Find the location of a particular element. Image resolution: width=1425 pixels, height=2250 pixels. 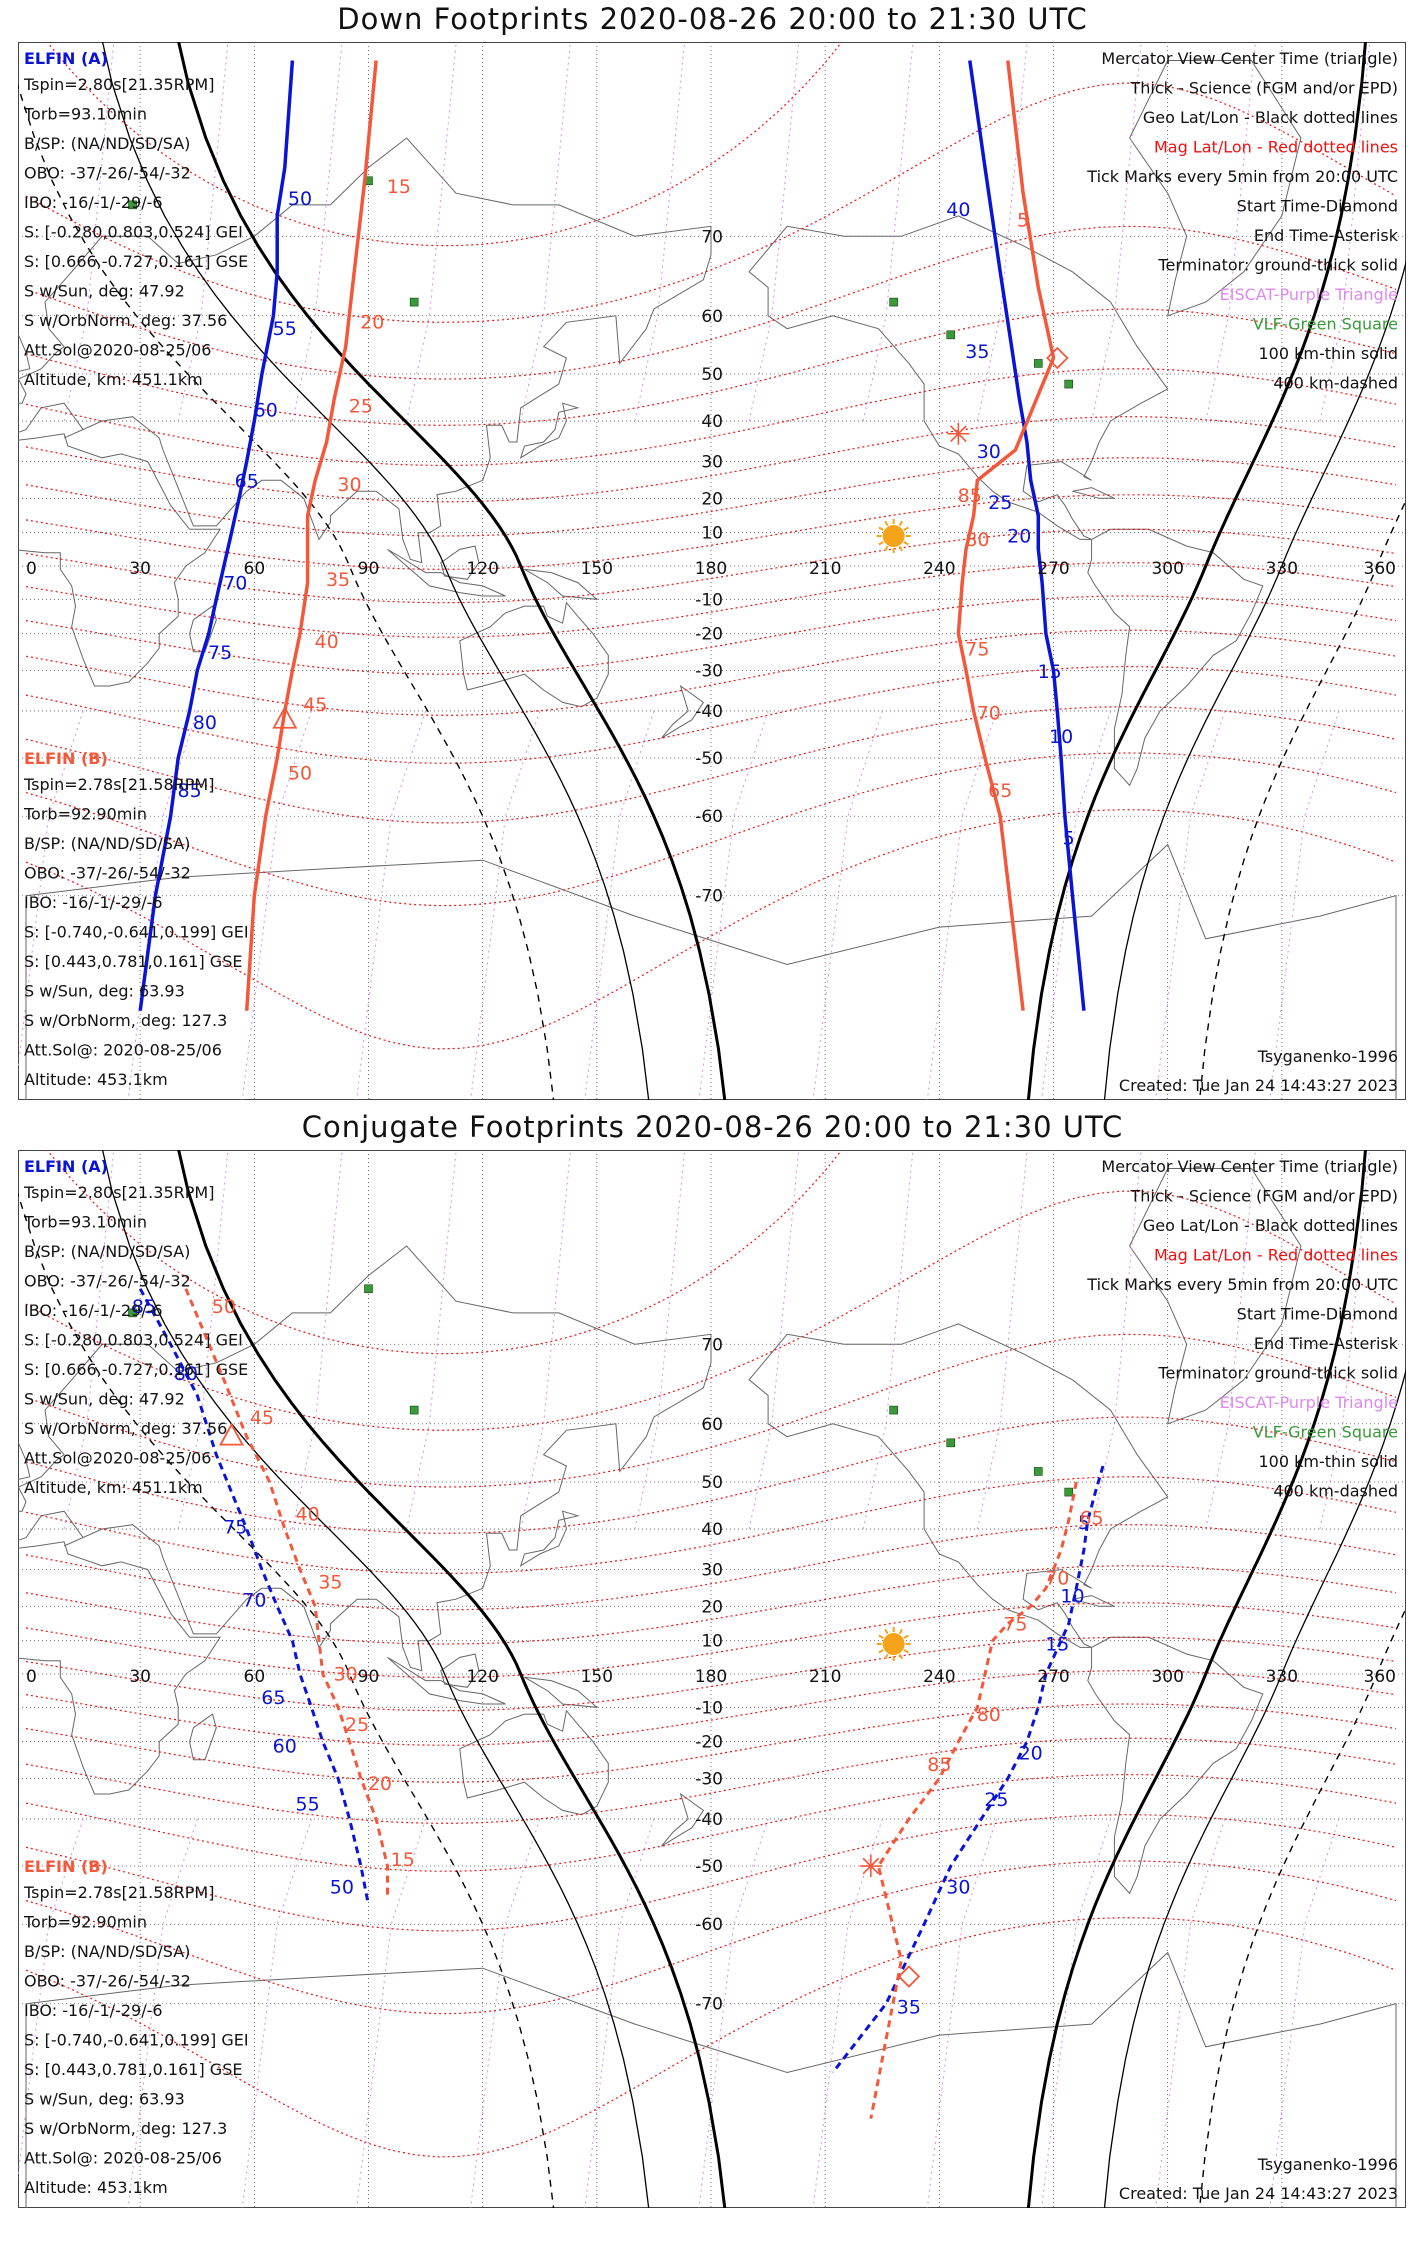

elfin-a-track-west-tick-label: 60 is located at coordinates (285, 1746).